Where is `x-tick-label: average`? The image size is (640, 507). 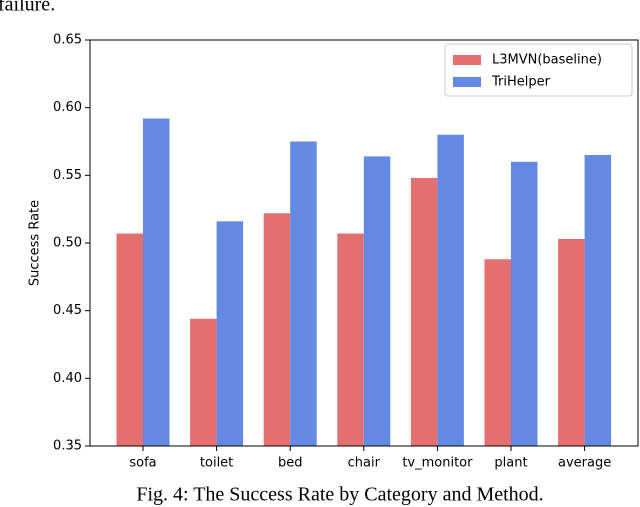 x-tick-label: average is located at coordinates (584, 463).